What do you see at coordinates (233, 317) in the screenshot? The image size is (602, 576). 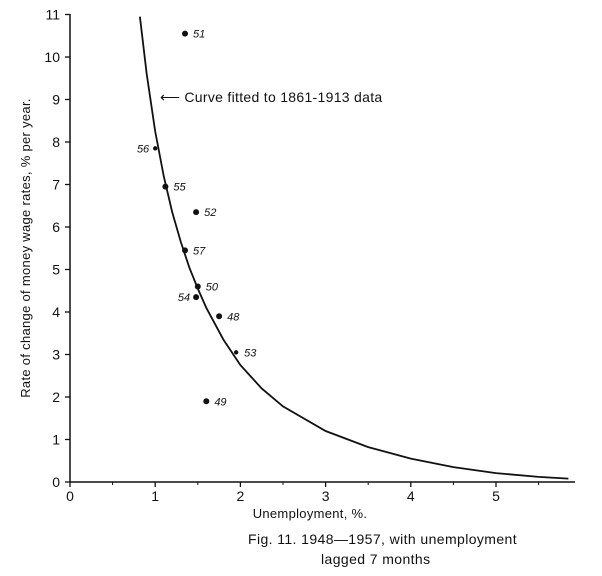 I see `point-label-48: 48` at bounding box center [233, 317].